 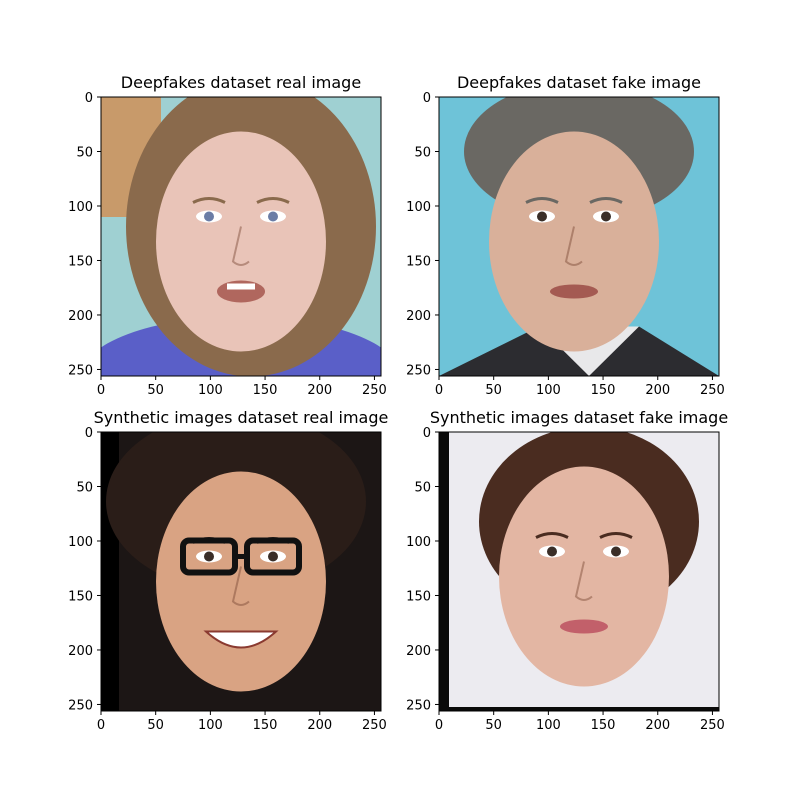 What do you see at coordinates (241, 417) in the screenshot?
I see `subplot-title: Synthetic images dataset real image` at bounding box center [241, 417].